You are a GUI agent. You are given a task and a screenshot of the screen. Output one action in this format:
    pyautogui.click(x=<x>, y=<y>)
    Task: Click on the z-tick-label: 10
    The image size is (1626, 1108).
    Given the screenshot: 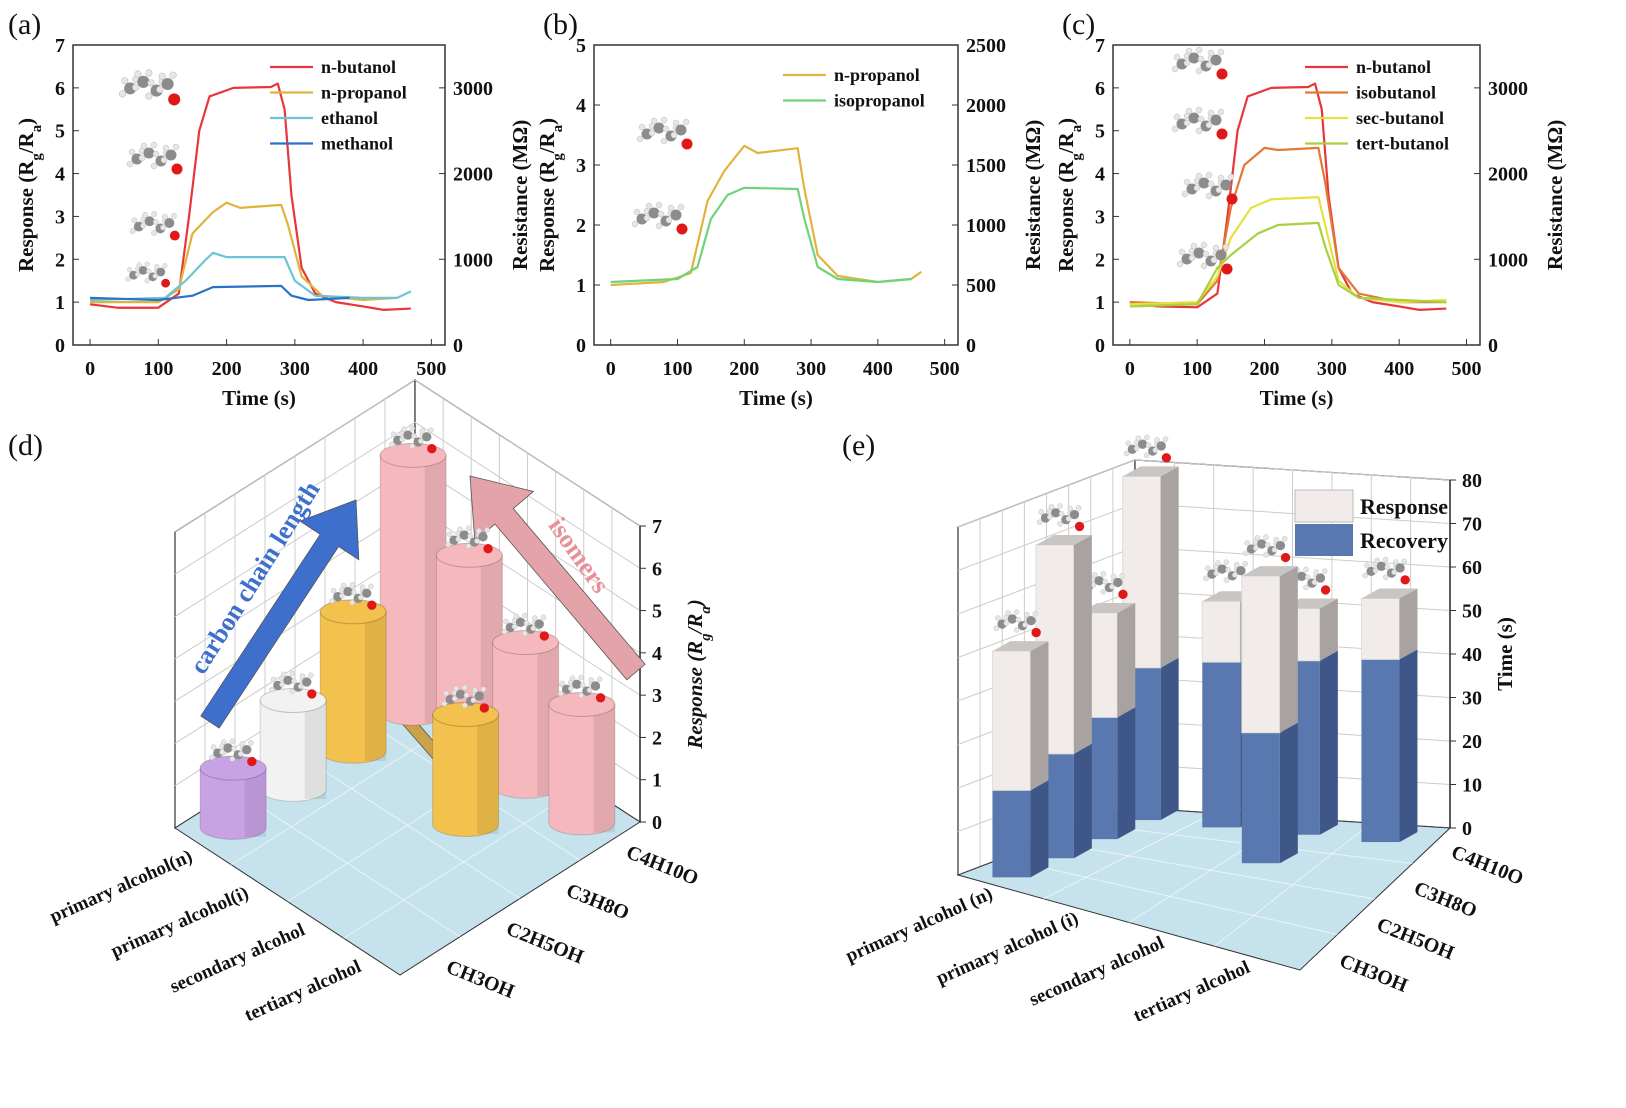 What is the action you would take?
    pyautogui.click(x=1472, y=786)
    